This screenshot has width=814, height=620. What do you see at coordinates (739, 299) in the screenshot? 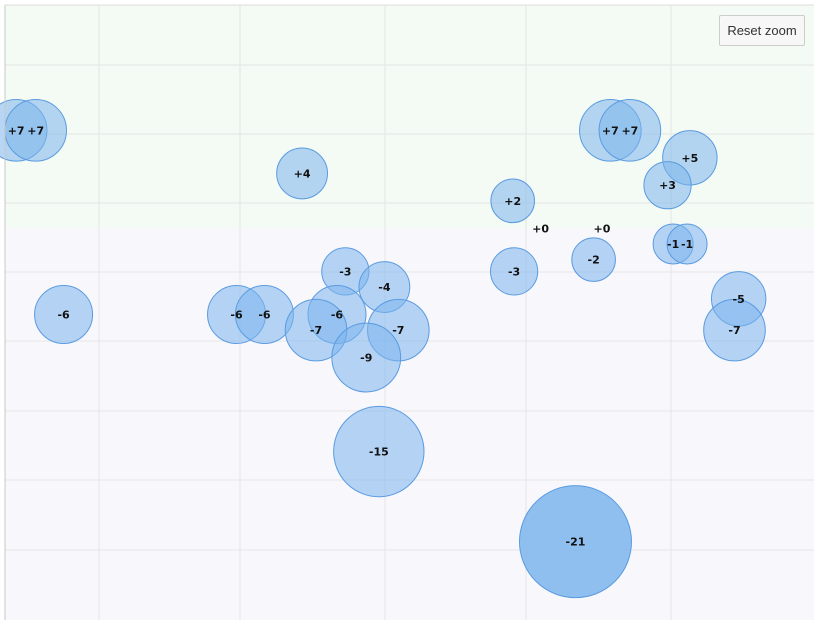
I see `bubble-label: -5` at bounding box center [739, 299].